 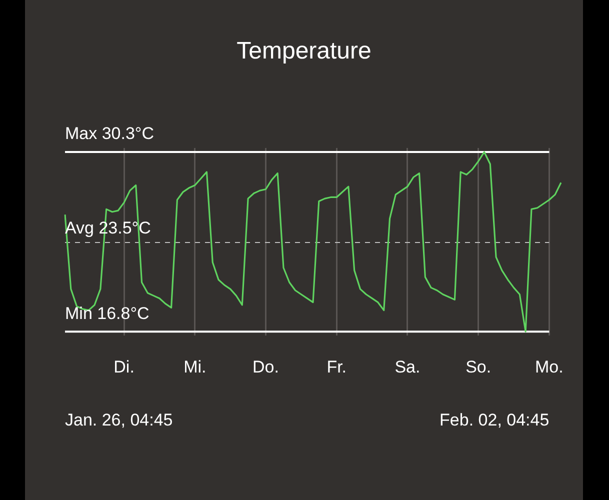 What do you see at coordinates (479, 366) in the screenshot?
I see `x-tick-label: So.` at bounding box center [479, 366].